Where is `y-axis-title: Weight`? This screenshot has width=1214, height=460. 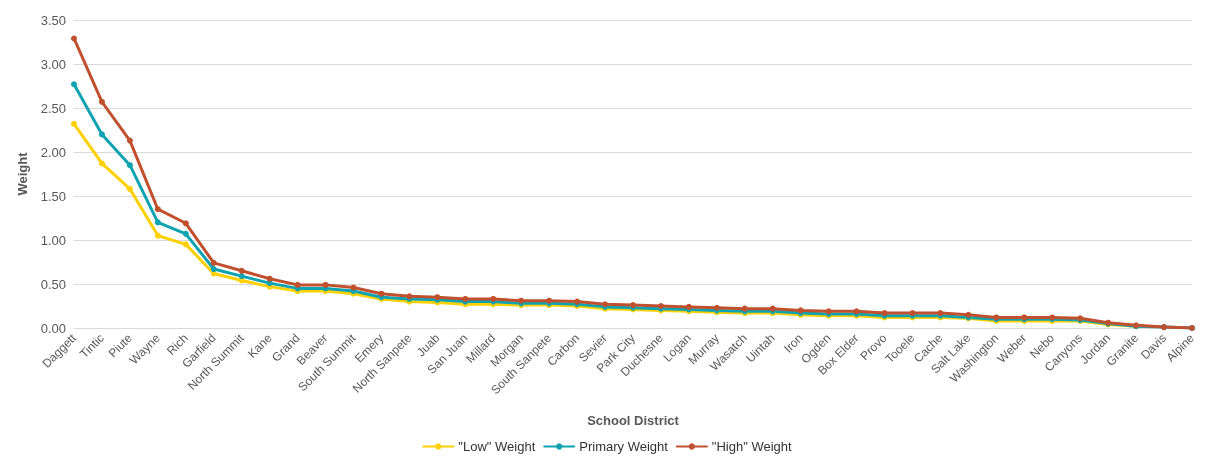 y-axis-title: Weight is located at coordinates (22, 173).